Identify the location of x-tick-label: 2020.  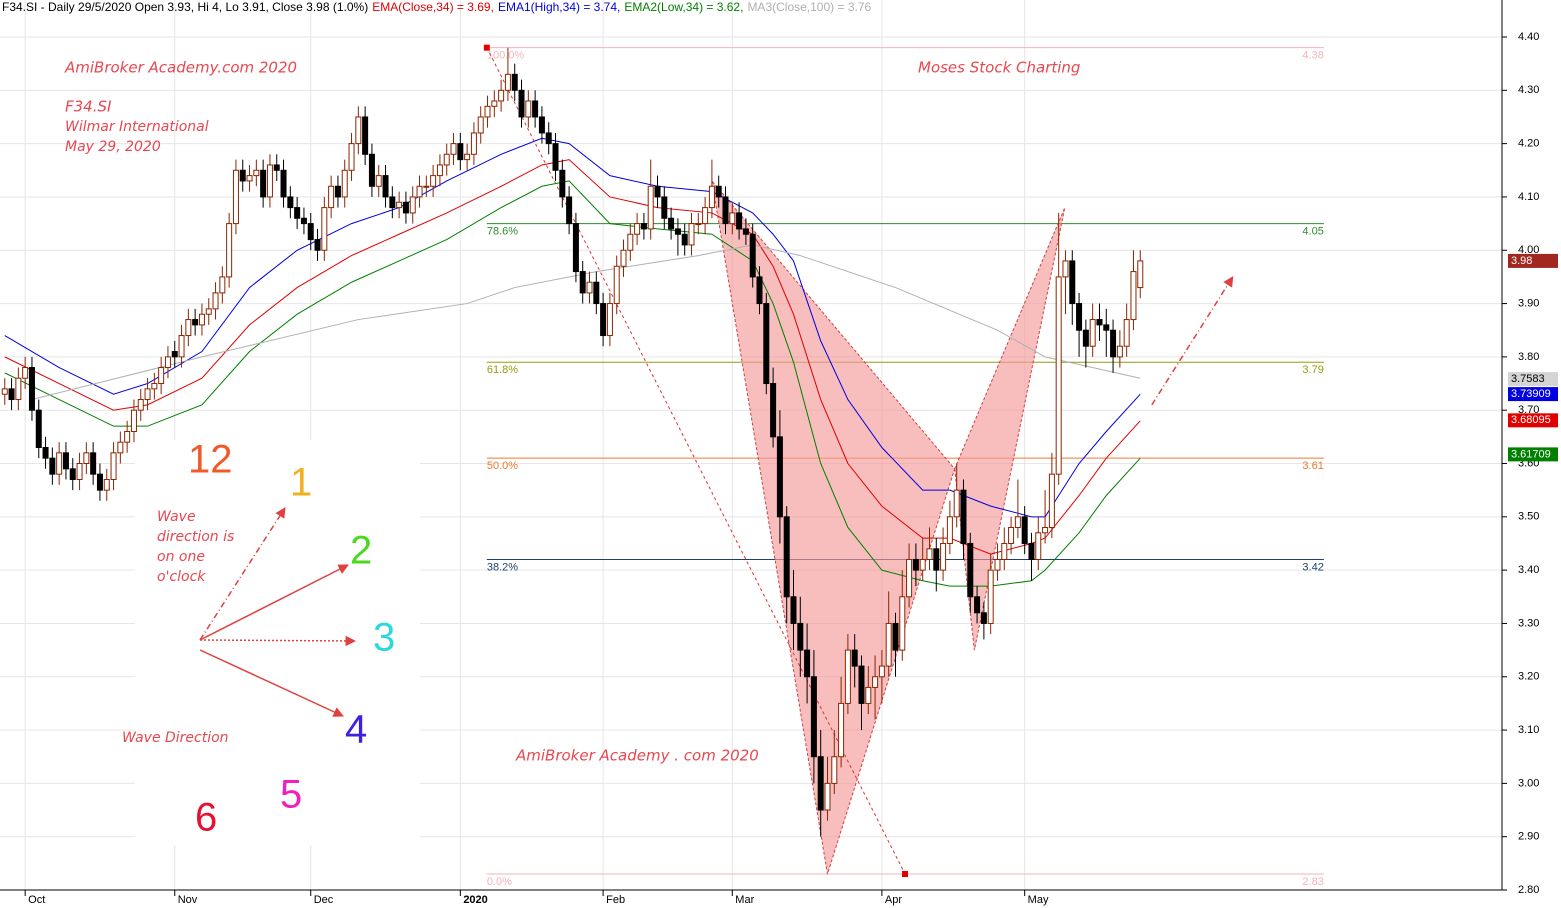
(475, 900).